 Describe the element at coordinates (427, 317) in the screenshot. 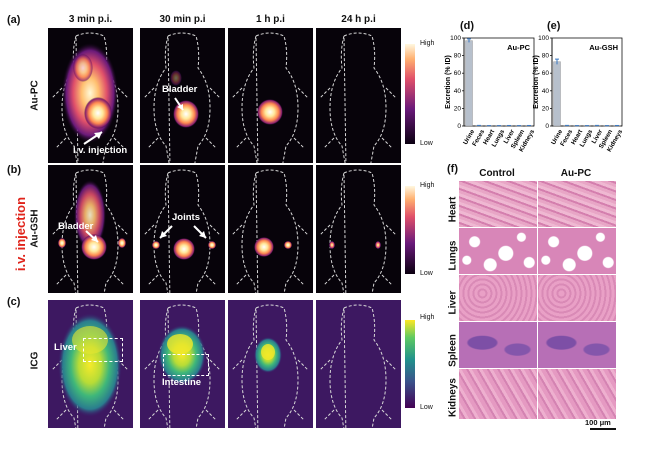

I see `colorbar-icg-high: High` at that location.